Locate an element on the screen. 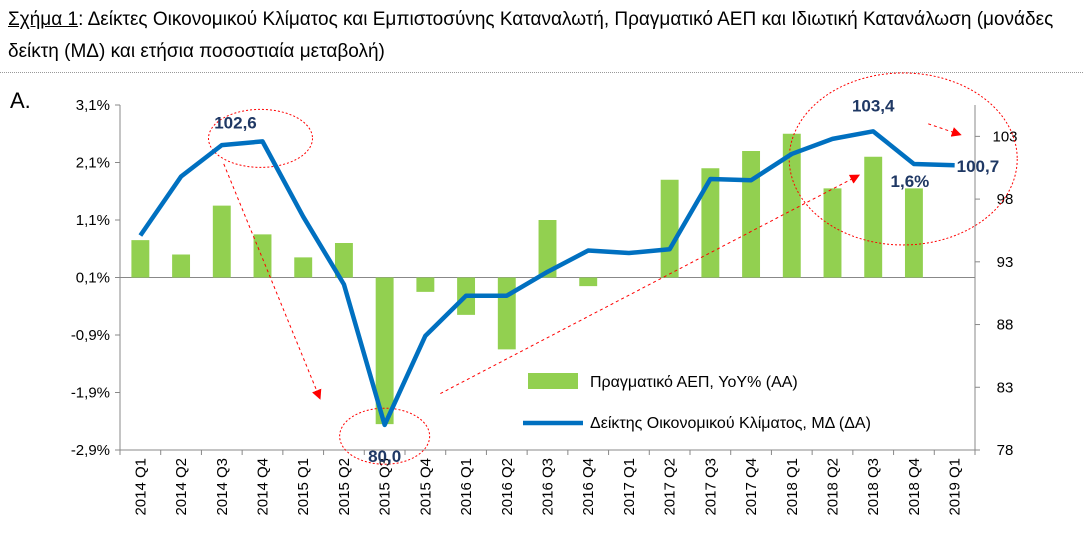 The height and width of the screenshot is (554, 1083). left-tick-label: 3,1% is located at coordinates (93, 105).